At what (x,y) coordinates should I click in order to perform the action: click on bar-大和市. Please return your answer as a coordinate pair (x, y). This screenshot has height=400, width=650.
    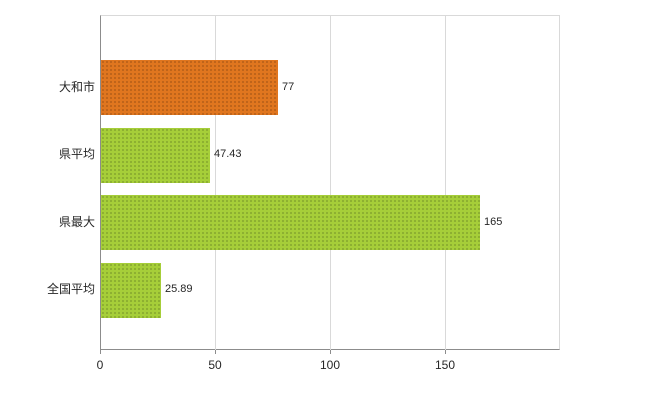
    Looking at the image, I should click on (189, 87).